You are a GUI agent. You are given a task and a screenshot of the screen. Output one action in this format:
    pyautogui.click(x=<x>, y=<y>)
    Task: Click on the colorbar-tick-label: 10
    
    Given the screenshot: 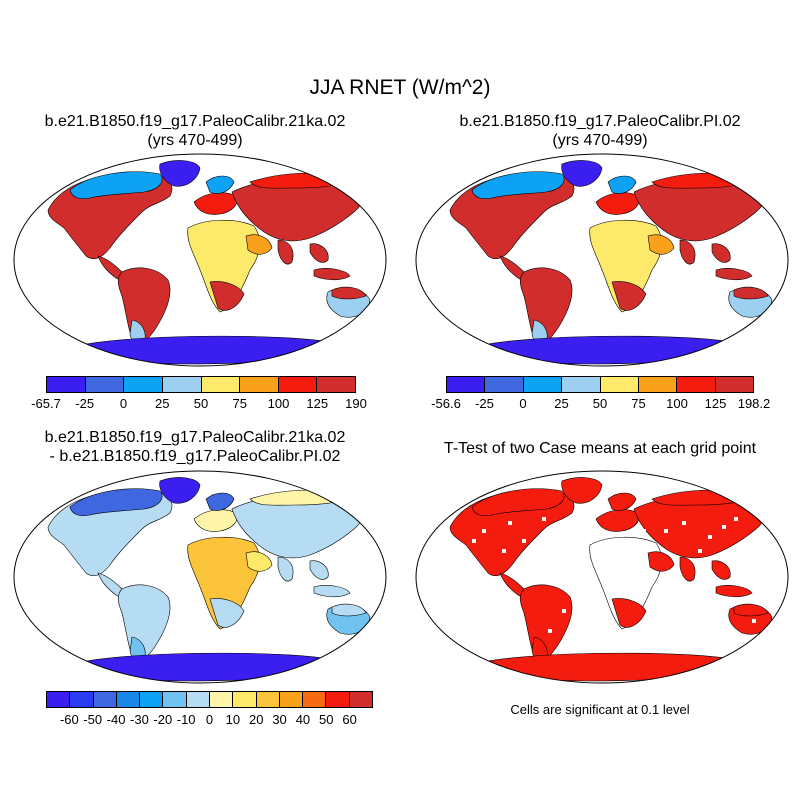 What is the action you would take?
    pyautogui.click(x=233, y=719)
    